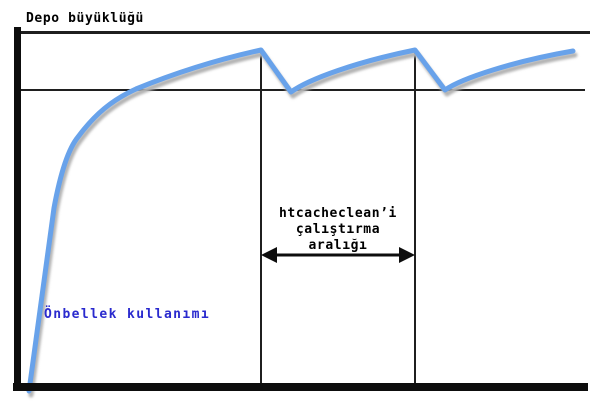  I want to click on chart-title: Depo büyüklüğü, so click(85, 18).